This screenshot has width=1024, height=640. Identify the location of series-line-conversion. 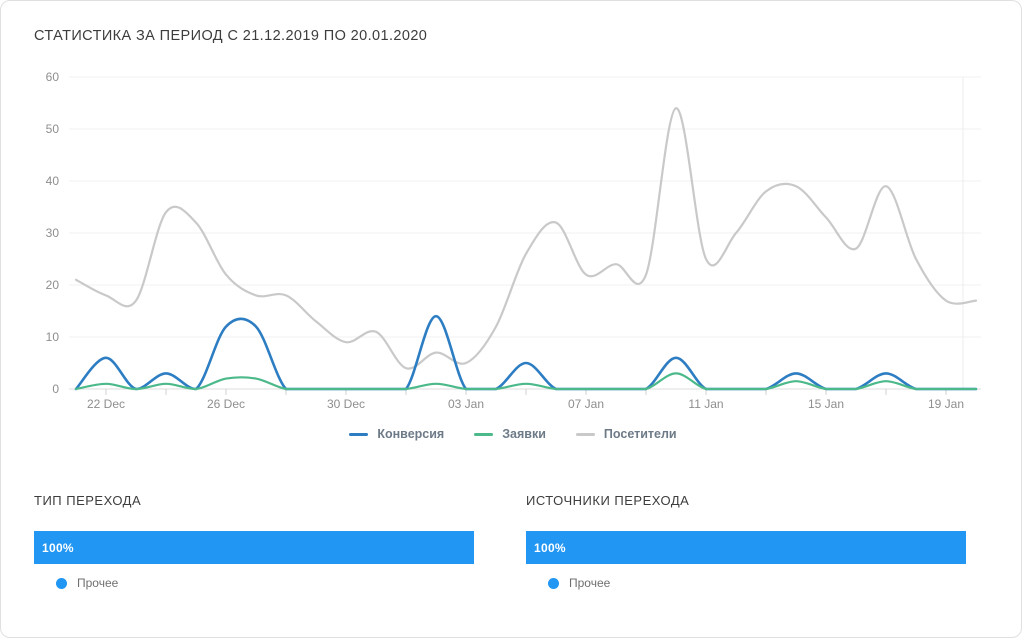
(526, 352).